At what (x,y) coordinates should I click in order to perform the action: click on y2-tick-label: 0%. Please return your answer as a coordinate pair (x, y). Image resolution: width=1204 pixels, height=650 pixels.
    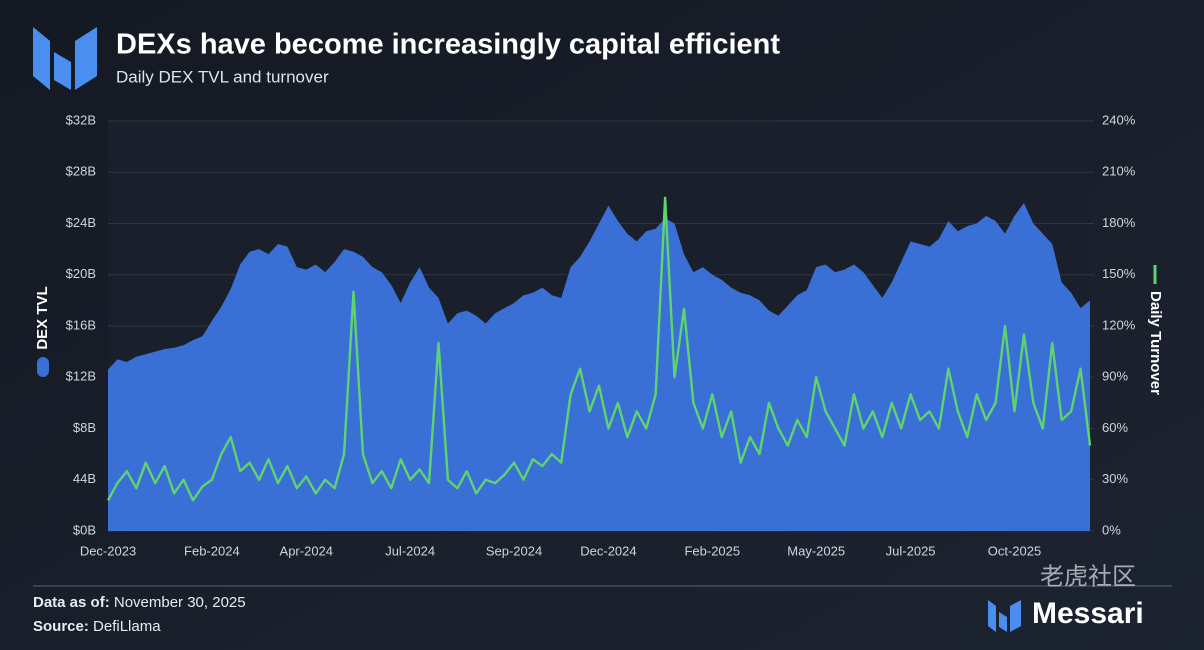
    Looking at the image, I should click on (1111, 529).